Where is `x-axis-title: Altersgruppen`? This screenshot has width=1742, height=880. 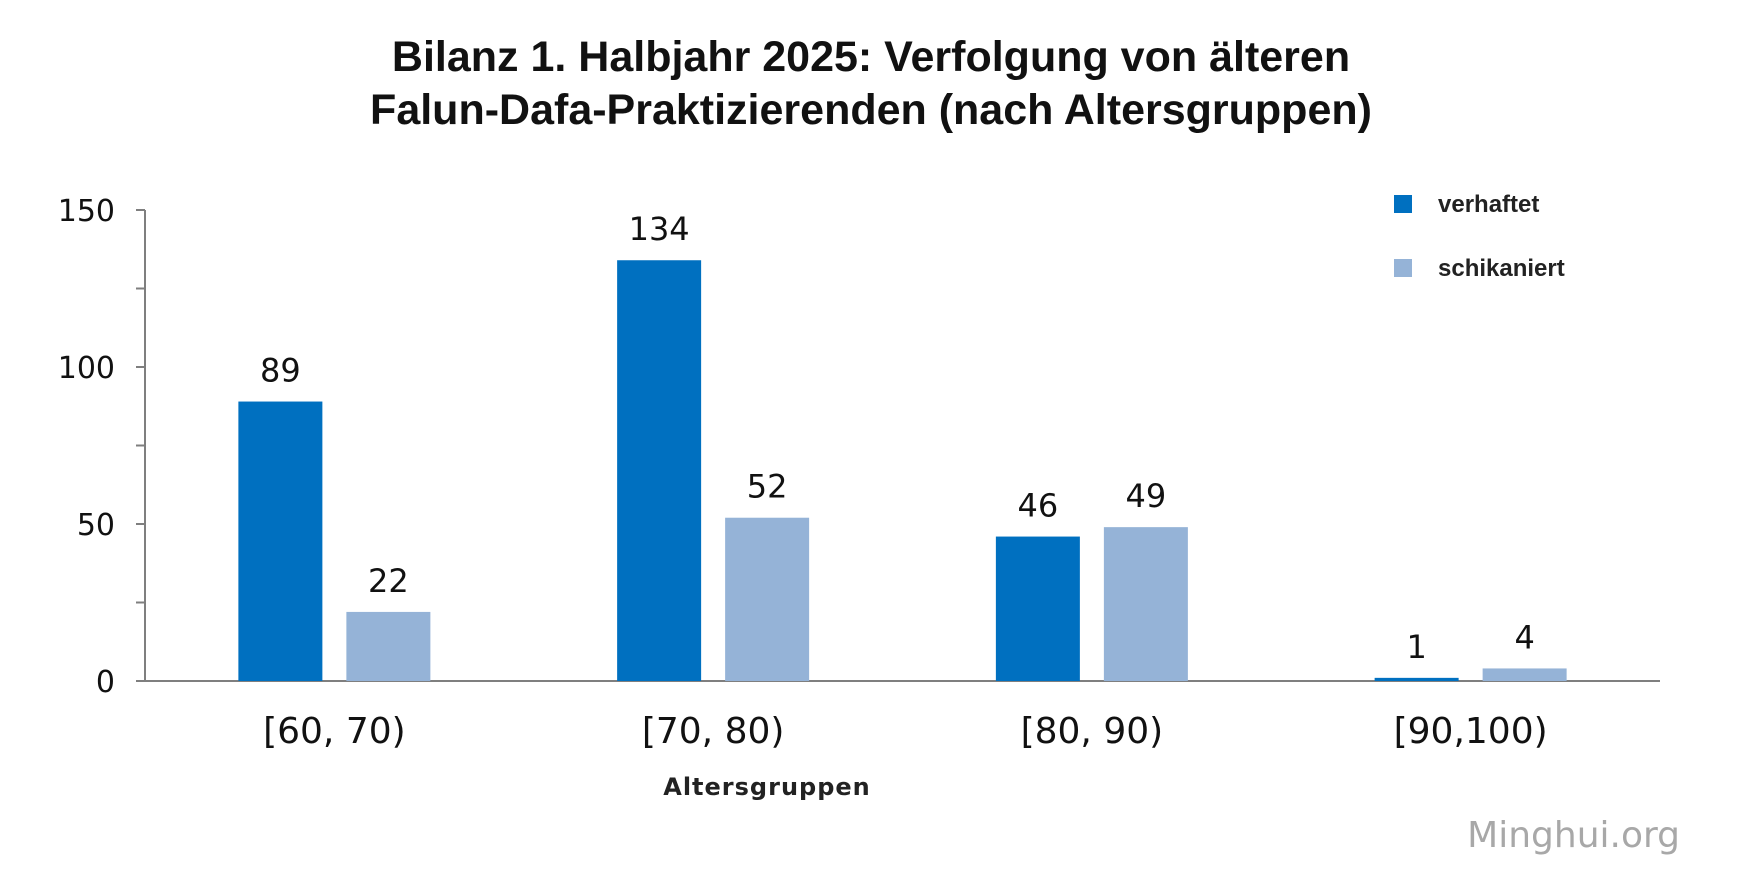 x-axis-title: Altersgruppen is located at coordinates (767, 787).